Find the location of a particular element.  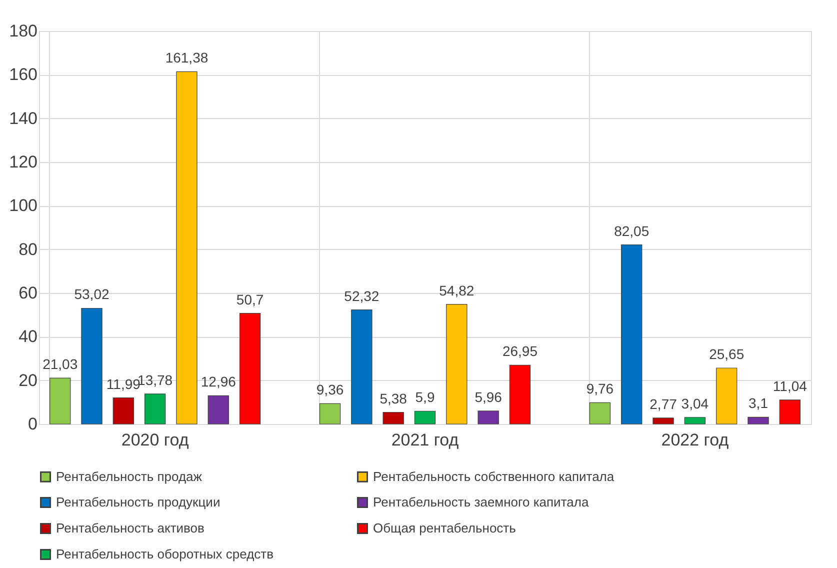

data-label: 53,02 is located at coordinates (92, 294).